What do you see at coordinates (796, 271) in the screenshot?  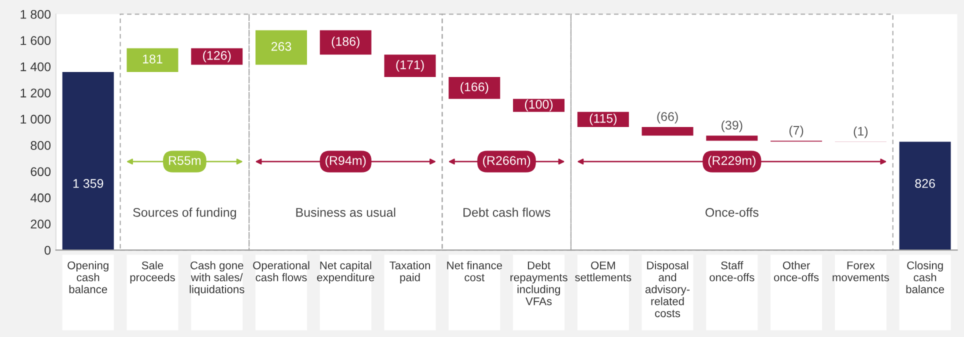 I see `x-tick-label: Other once-offs` at bounding box center [796, 271].